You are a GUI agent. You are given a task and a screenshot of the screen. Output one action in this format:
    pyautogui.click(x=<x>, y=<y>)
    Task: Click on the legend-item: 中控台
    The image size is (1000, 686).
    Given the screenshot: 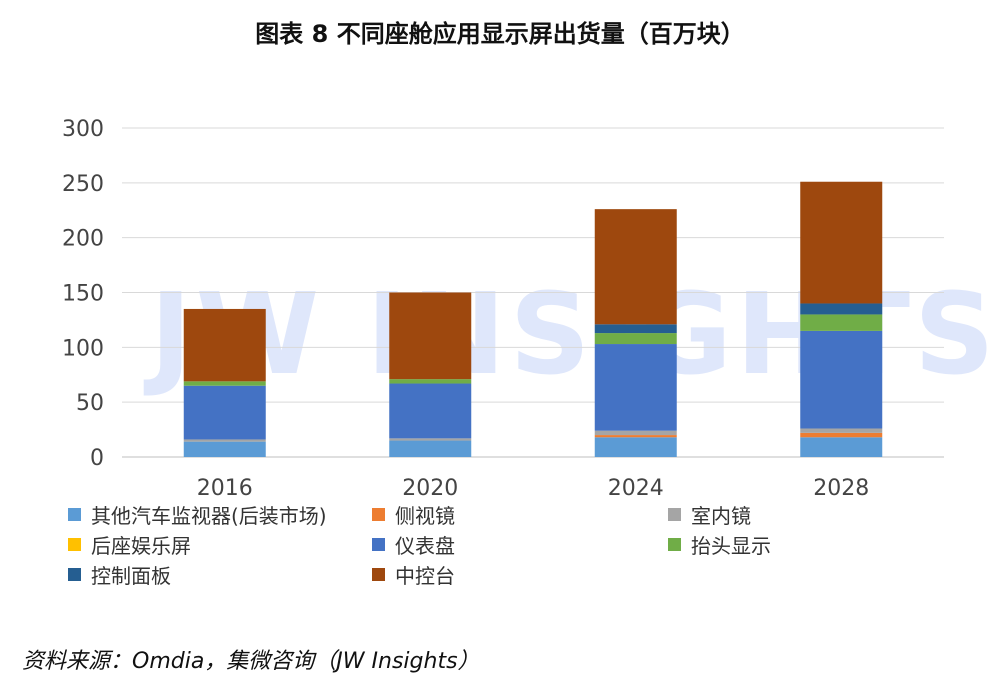 What is the action you would take?
    pyautogui.click(x=413, y=574)
    